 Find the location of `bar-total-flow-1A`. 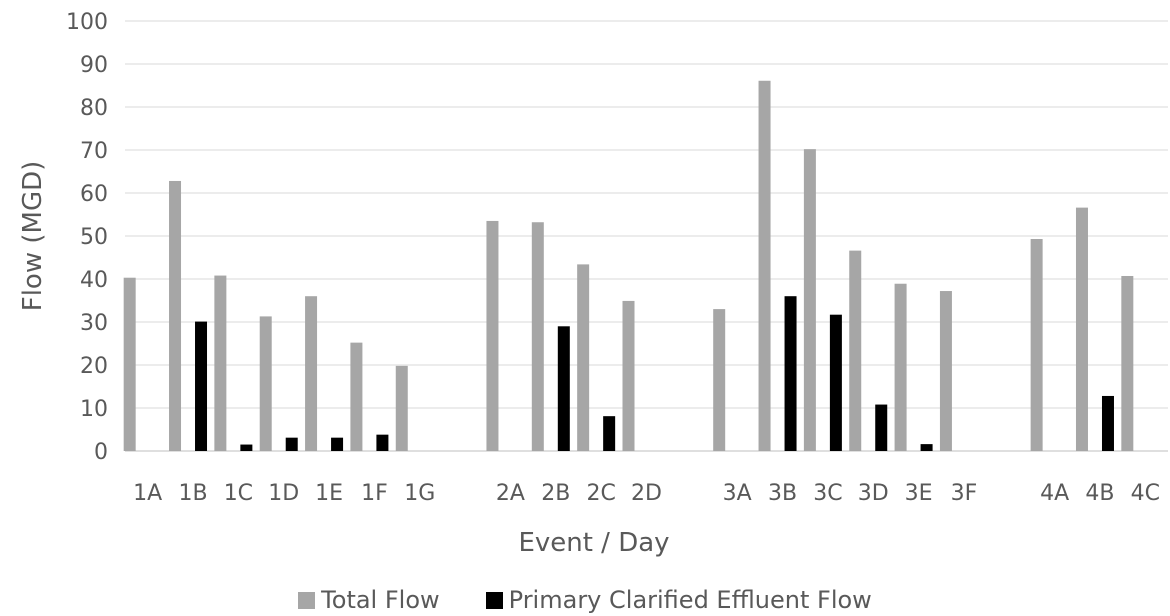

bar-total-flow-1A is located at coordinates (129, 364).